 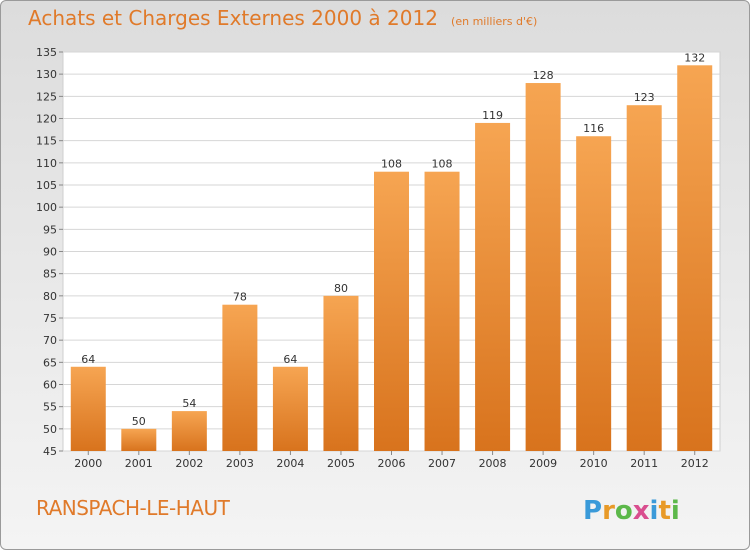 I want to click on bar-2008, so click(x=493, y=286).